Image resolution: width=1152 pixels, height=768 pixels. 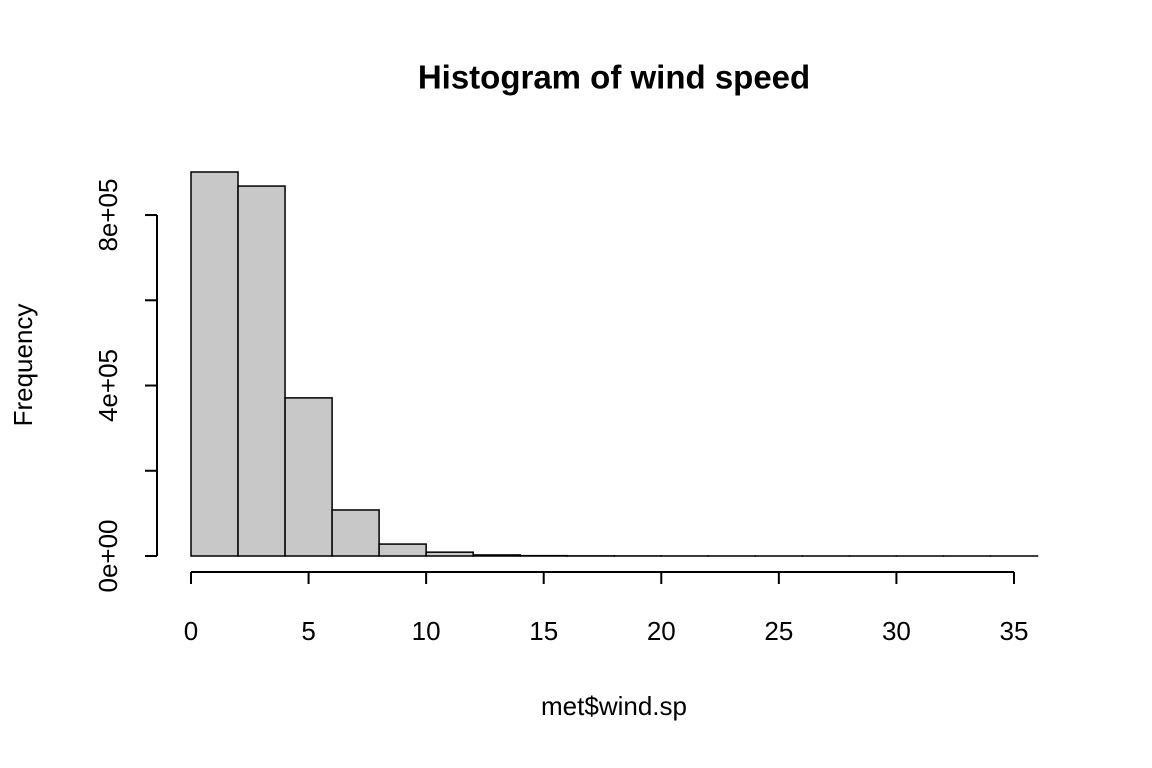 I want to click on x-tick-label: 0, so click(x=191, y=631).